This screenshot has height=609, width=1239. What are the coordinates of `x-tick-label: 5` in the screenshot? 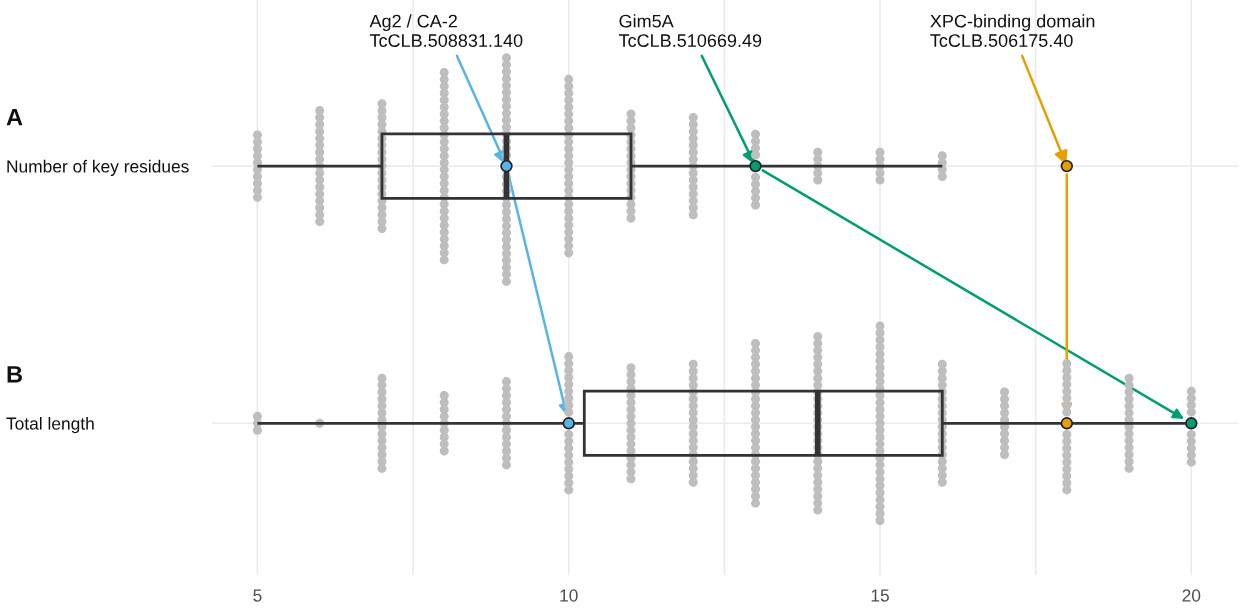 It's located at (257, 595).